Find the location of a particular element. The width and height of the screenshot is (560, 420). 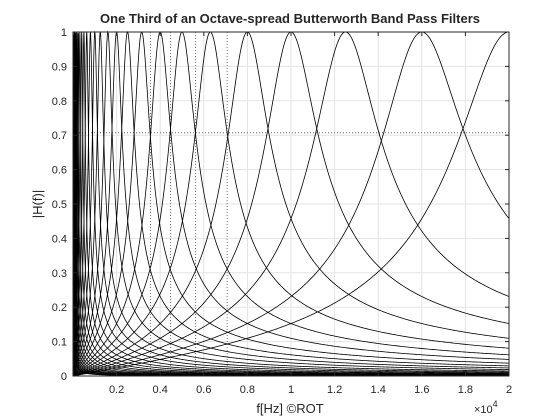

x-axis-exponent-base: ×10 is located at coordinates (483, 410).